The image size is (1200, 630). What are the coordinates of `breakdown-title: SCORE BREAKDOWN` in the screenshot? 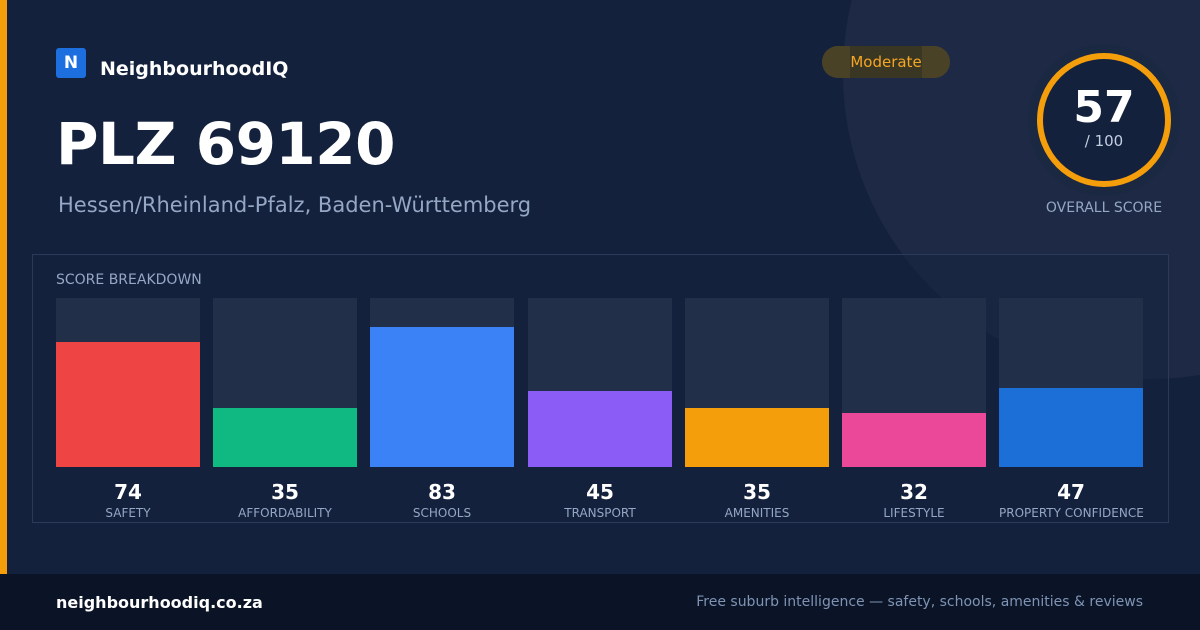 It's located at (129, 280).